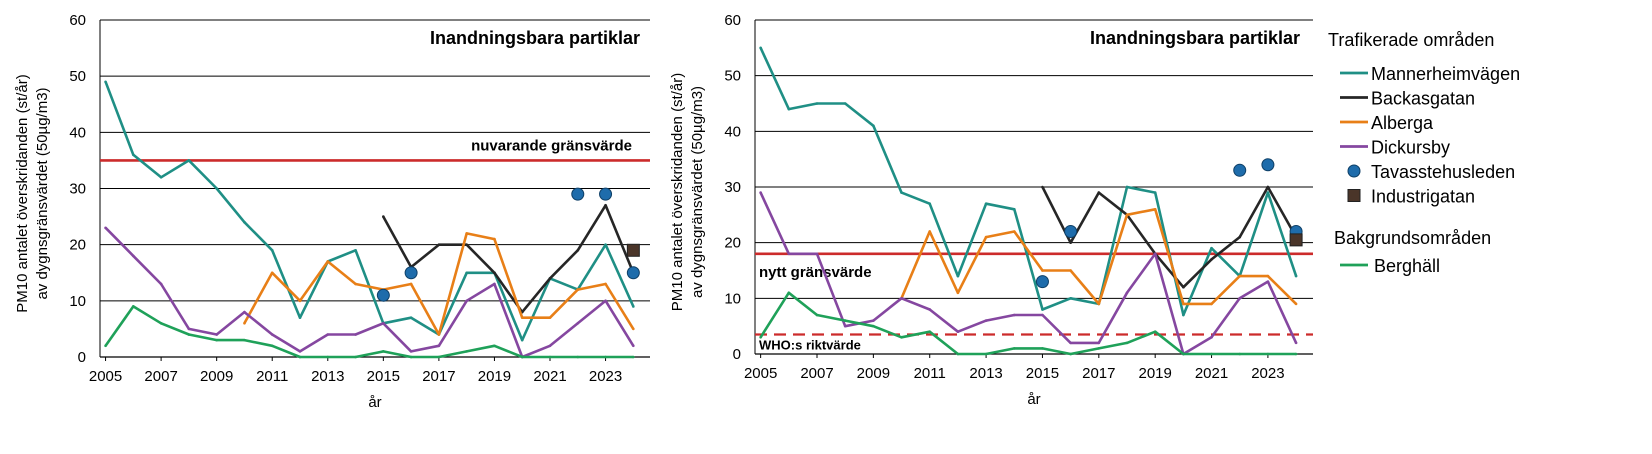 The image size is (1652, 454). Describe the element at coordinates (1099, 257) in the screenshot. I see `series-line-alberga` at that location.